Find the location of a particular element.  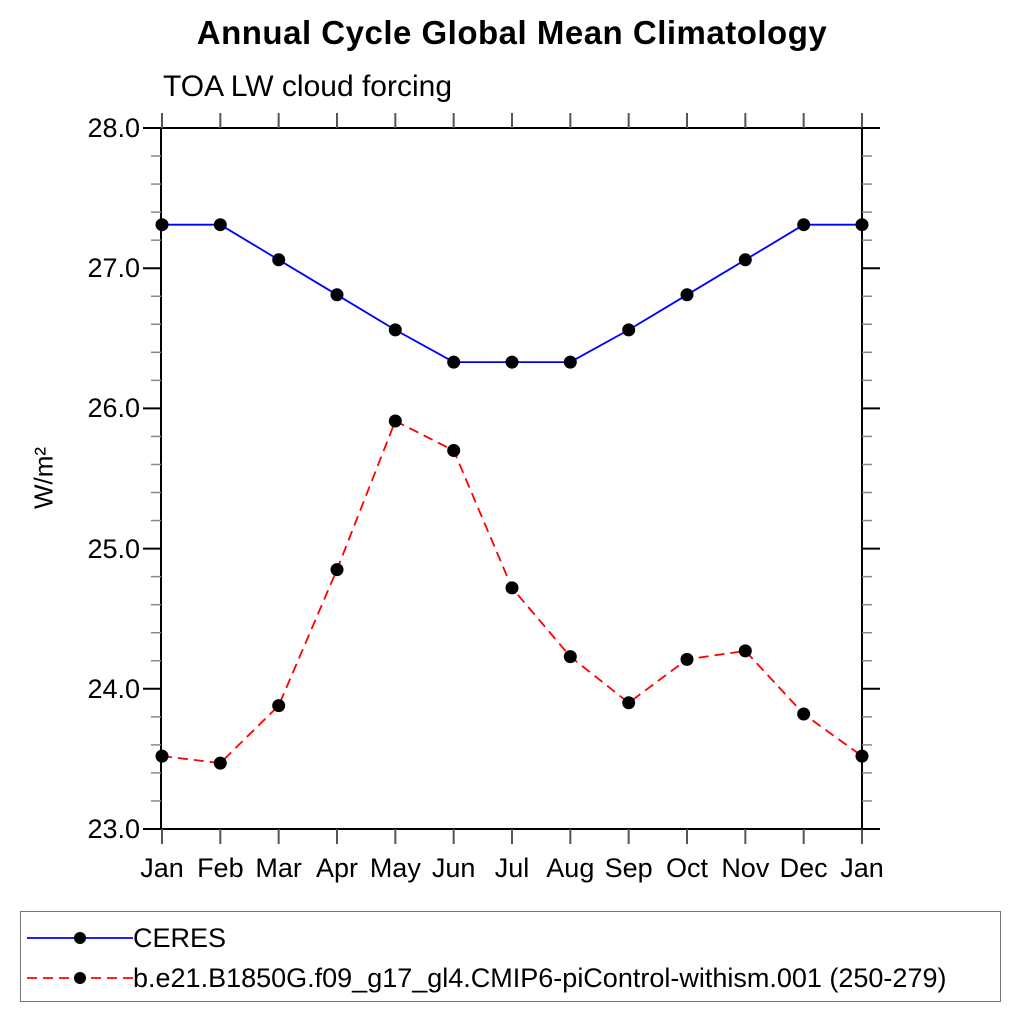

data-point-series1-Apr is located at coordinates (337, 570).